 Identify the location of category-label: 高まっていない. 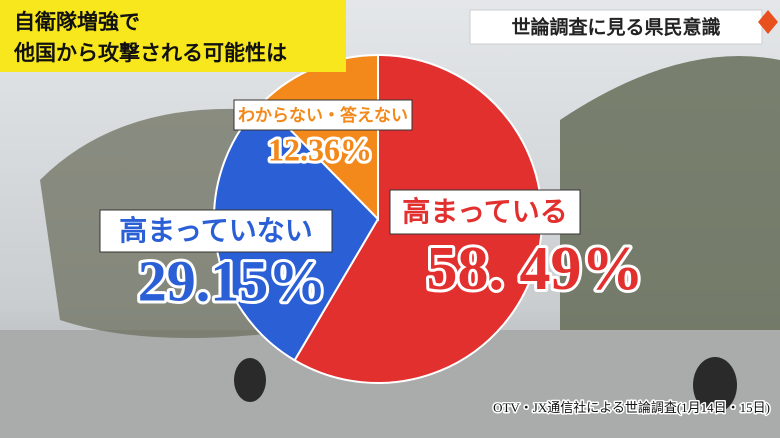
(215, 230).